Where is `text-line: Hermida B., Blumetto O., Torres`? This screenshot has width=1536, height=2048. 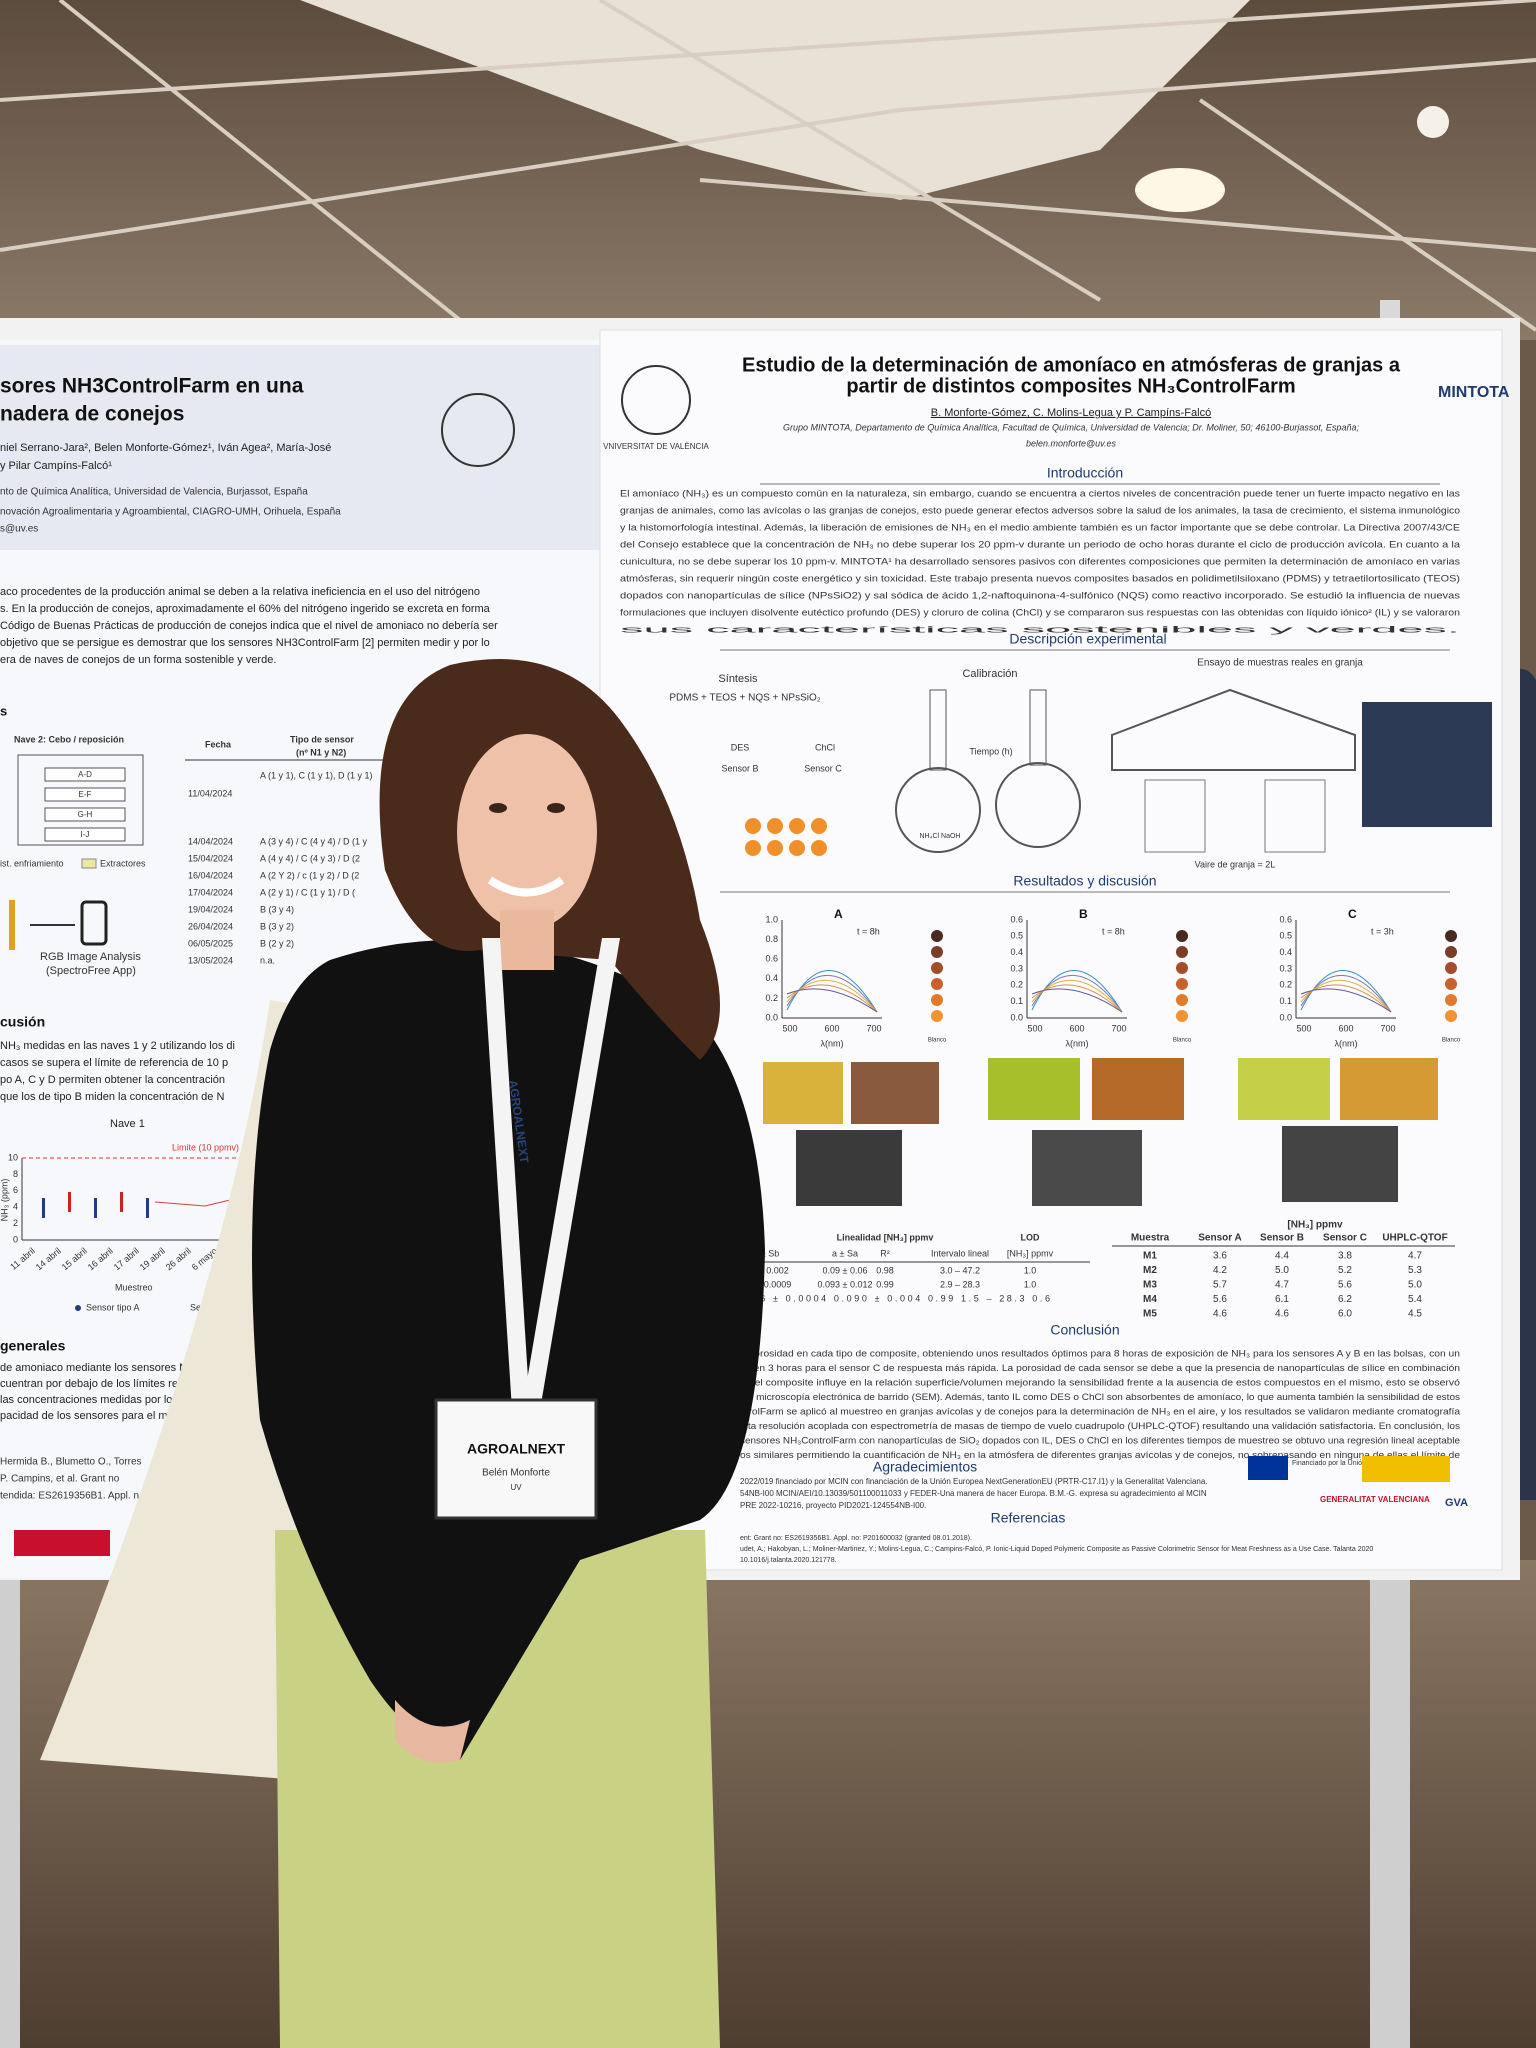 text-line: Hermida B., Blumetto O., Torres is located at coordinates (71, 1462).